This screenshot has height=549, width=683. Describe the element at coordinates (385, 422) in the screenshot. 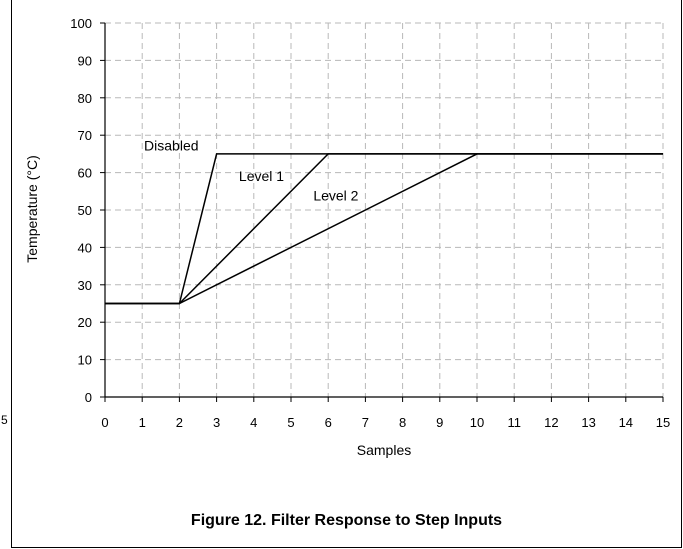

I see `x-tick-labels: 0 1 2 3 4 5 6 7 8 9 10 11 12 13 14 15` at that location.